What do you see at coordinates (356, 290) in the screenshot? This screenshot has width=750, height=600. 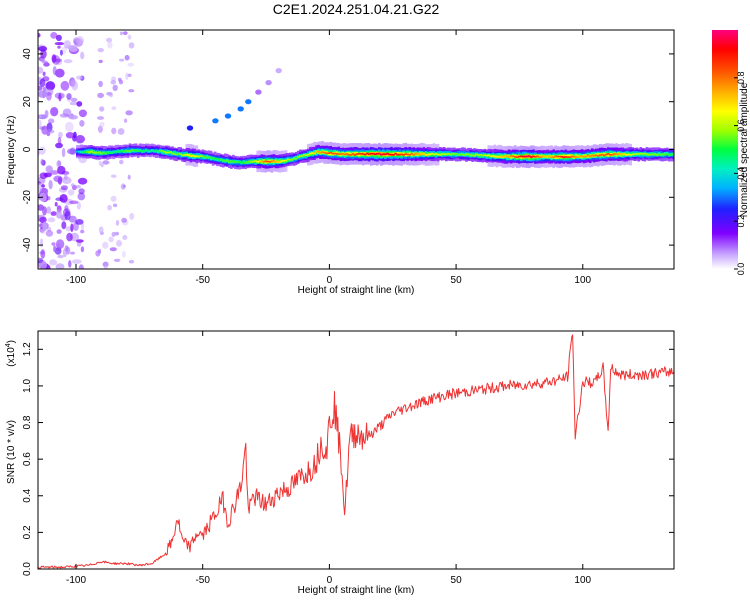 I see `spectrogram-x-label: Height of straight line (km)` at bounding box center [356, 290].